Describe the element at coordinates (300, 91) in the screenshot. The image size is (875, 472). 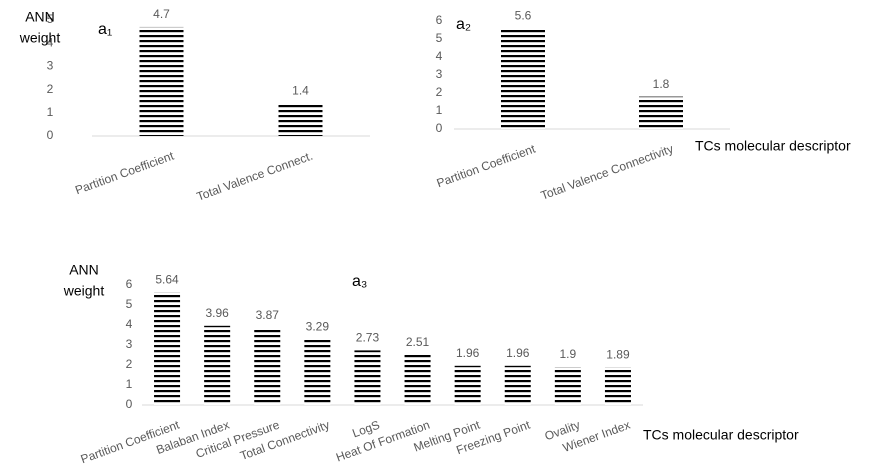
I see `data-label: 1.4` at that location.